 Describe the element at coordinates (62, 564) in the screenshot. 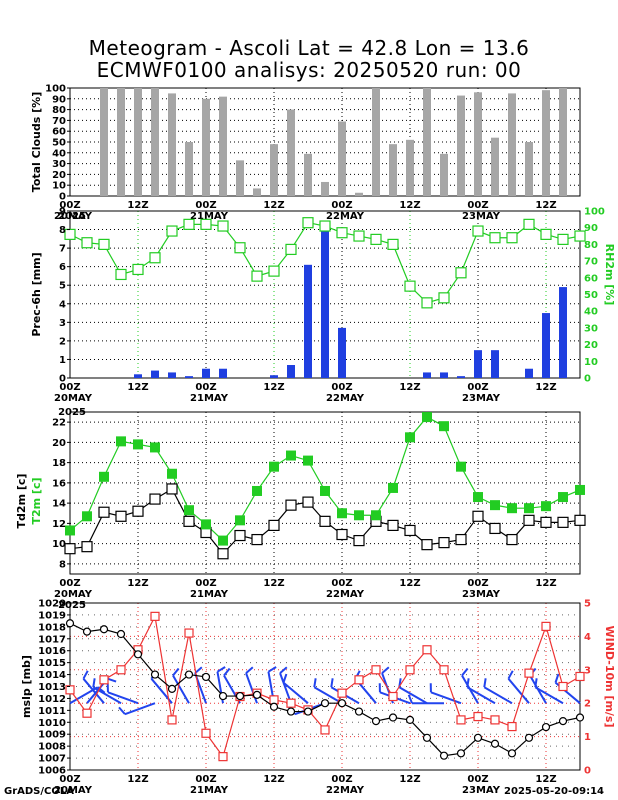

I see `y-tick-label: 8` at that location.